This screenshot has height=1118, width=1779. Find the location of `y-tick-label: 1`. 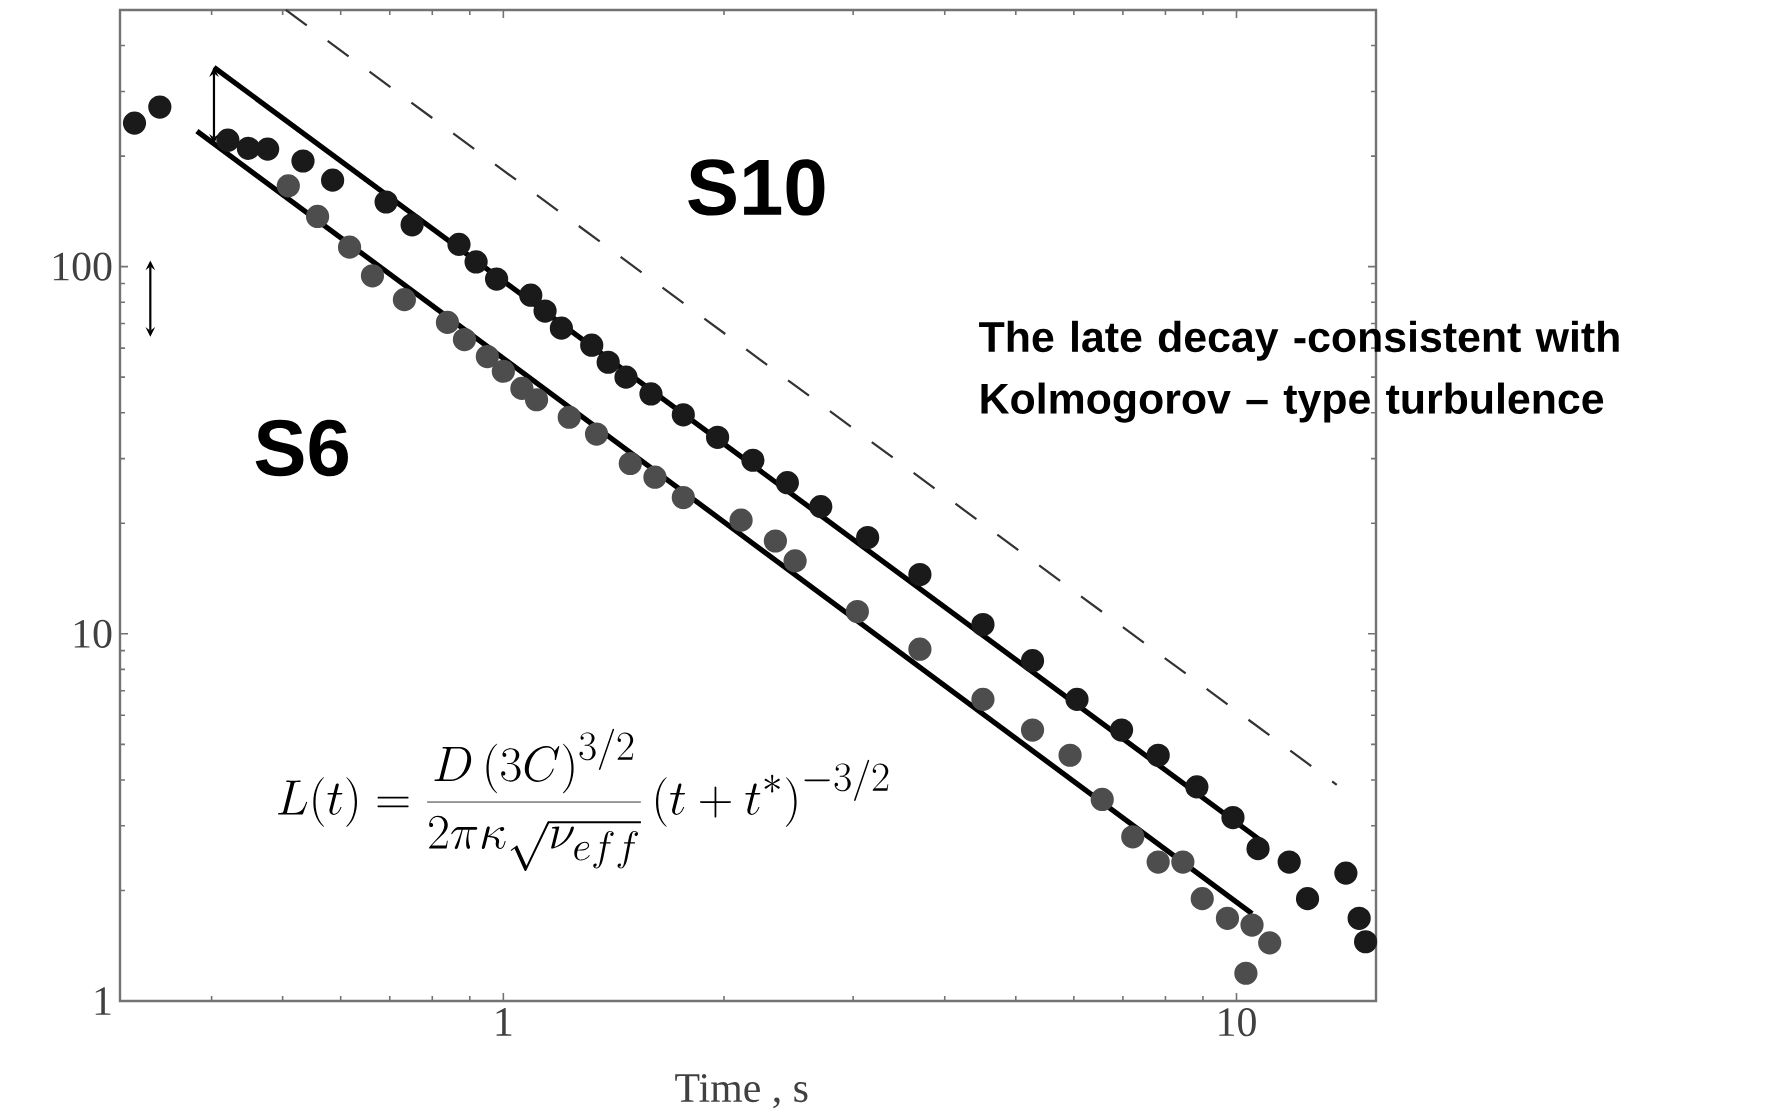

y-tick-label: 1 is located at coordinates (103, 1001).